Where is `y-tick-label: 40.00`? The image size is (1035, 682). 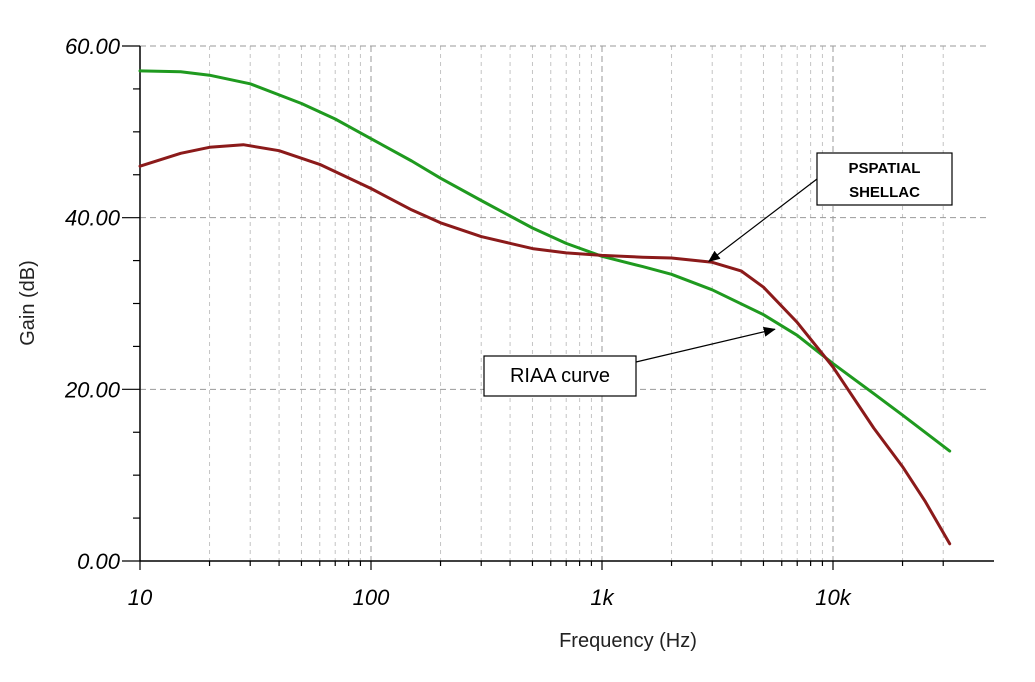
y-tick-label: 40.00 is located at coordinates (93, 218).